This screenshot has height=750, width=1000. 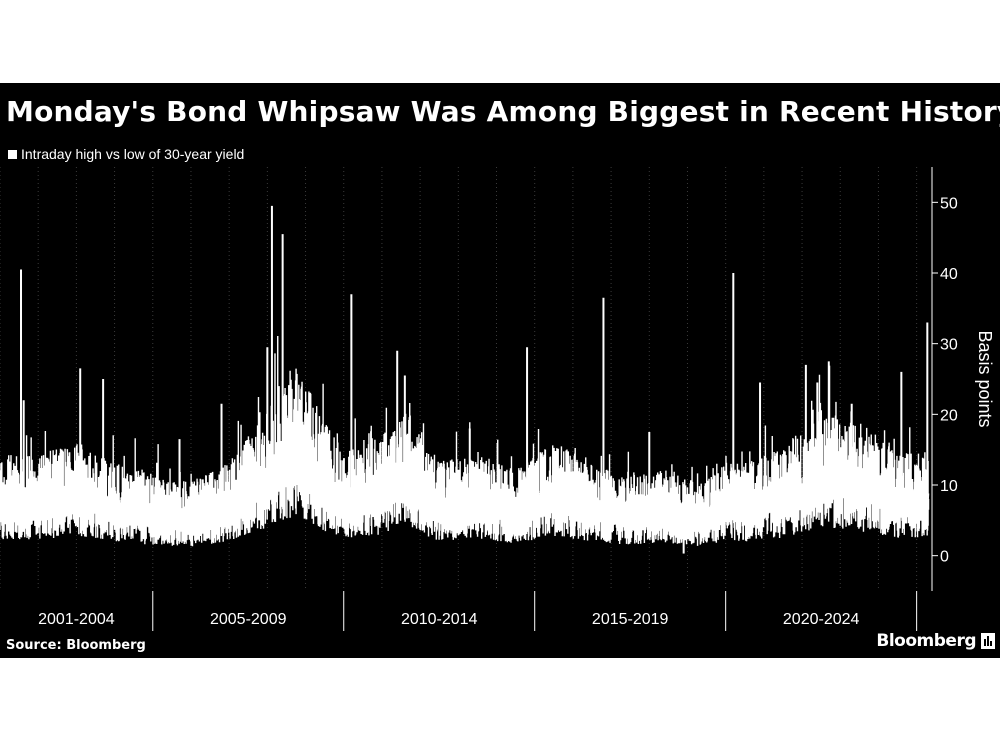 I want to click on bloomberg-logo-icon, so click(x=988, y=641).